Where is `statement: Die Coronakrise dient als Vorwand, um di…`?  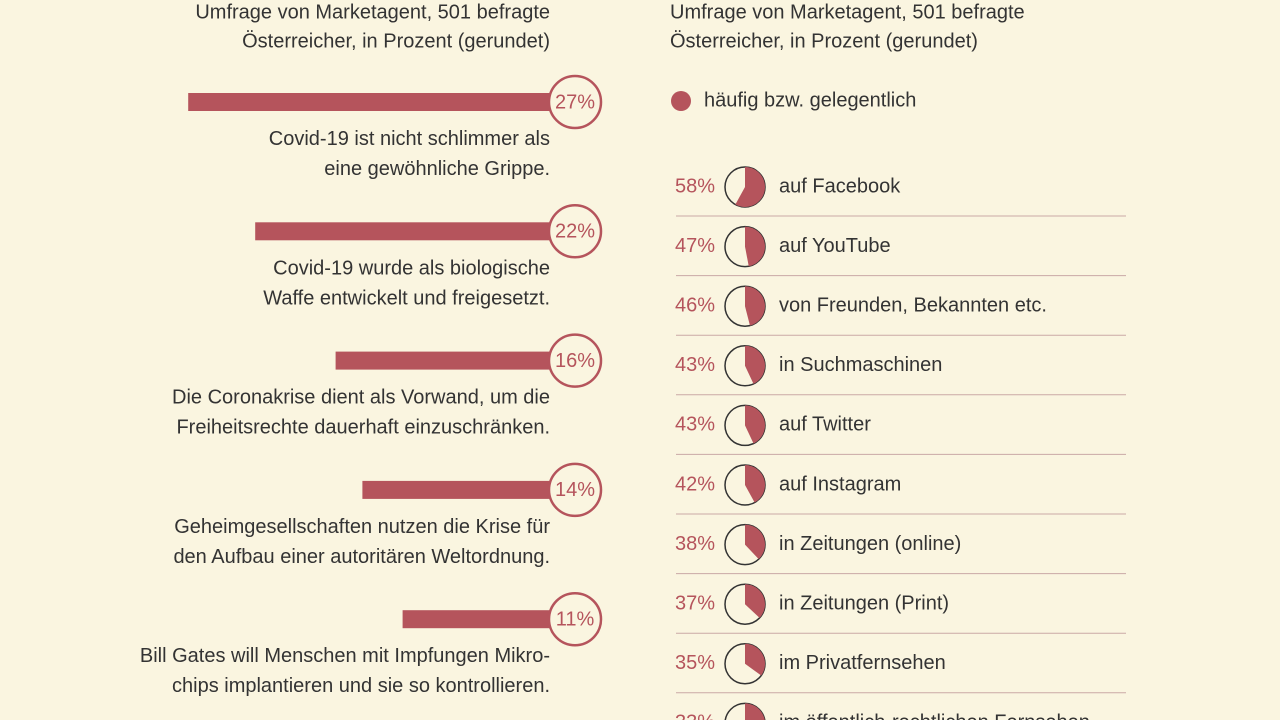 statement: Die Coronakrise dient als Vorwand, um di… is located at coordinates (361, 413).